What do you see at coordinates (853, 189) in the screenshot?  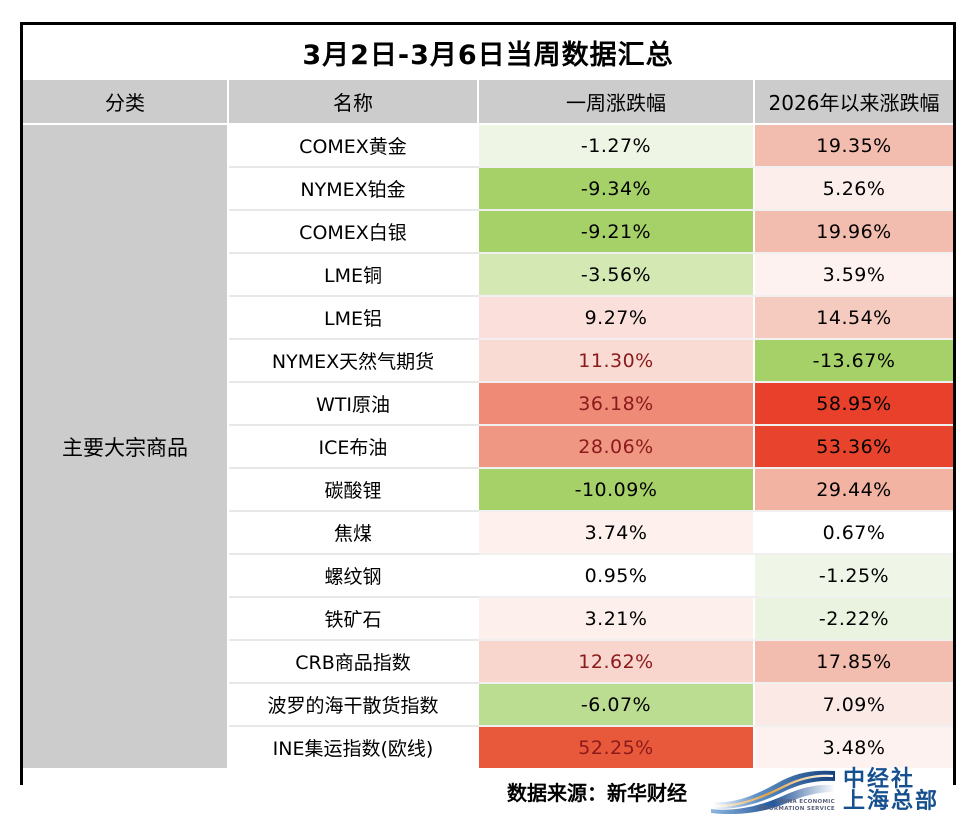 I see `ytd-change-cell: 5.26%` at bounding box center [853, 189].